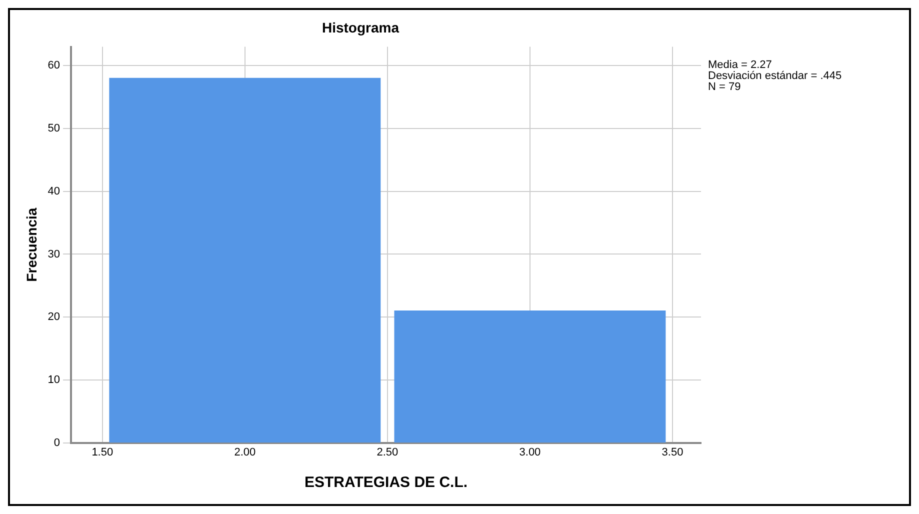 The height and width of the screenshot is (514, 919). What do you see at coordinates (54, 317) in the screenshot?
I see `y-tick-label: 20` at bounding box center [54, 317].